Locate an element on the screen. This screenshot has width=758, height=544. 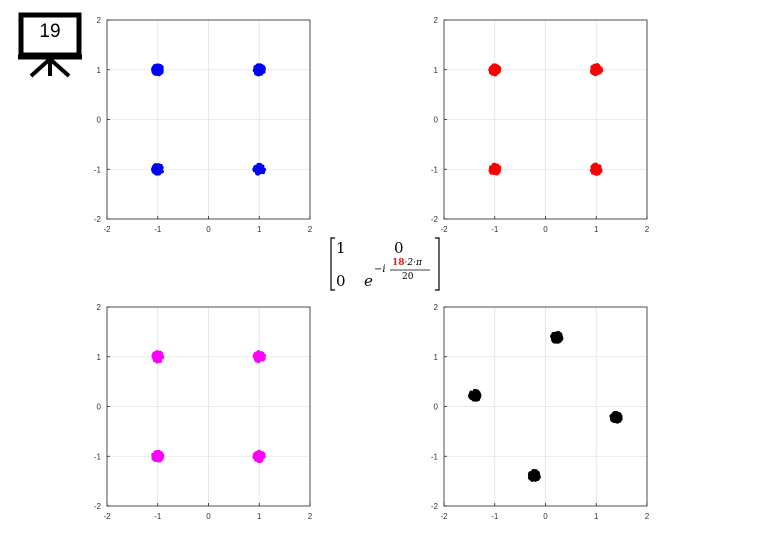
matrix-brackets is located at coordinates (385, 264).